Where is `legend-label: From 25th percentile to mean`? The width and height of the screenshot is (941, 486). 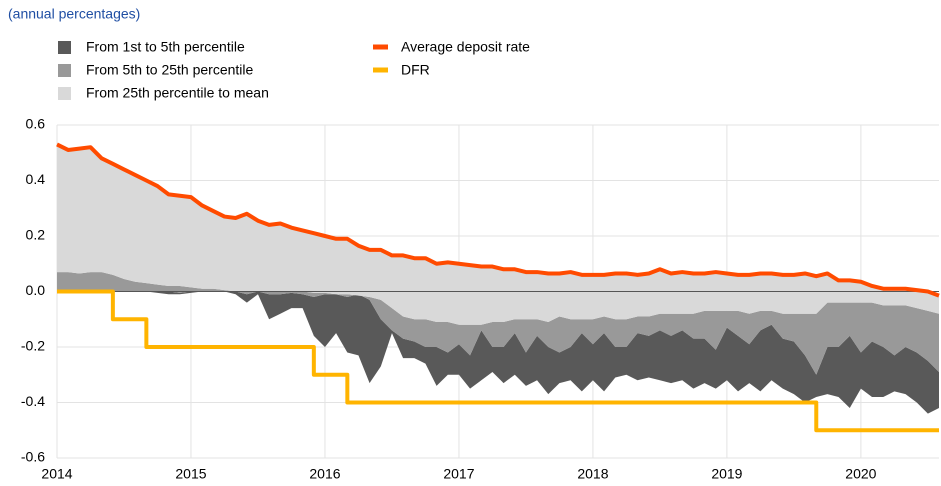 legend-label: From 25th percentile to mean is located at coordinates (177, 93).